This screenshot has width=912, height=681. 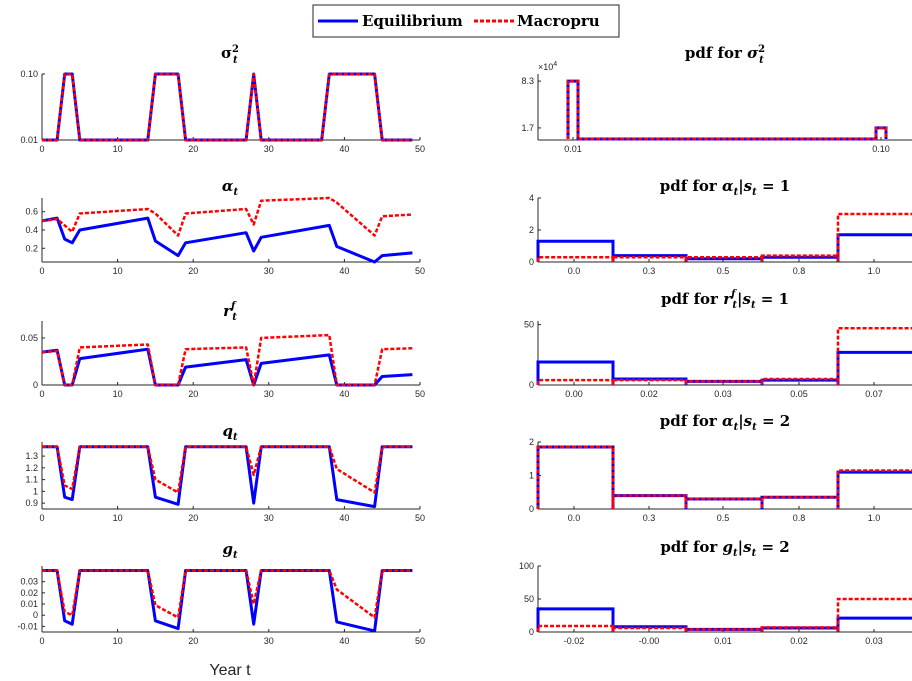 I want to click on alpha-ytick-label: 0.2, so click(x=31, y=248).